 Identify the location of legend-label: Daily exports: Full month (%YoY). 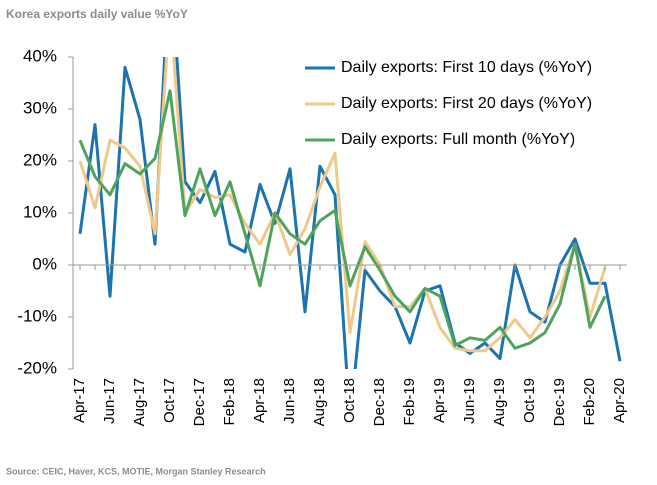
(458, 139).